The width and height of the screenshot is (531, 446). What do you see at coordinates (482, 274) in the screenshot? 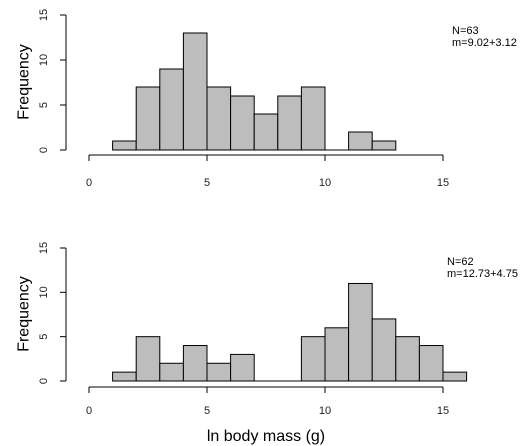
I see `mean-annotation: m=12.73+4.75` at bounding box center [482, 274].